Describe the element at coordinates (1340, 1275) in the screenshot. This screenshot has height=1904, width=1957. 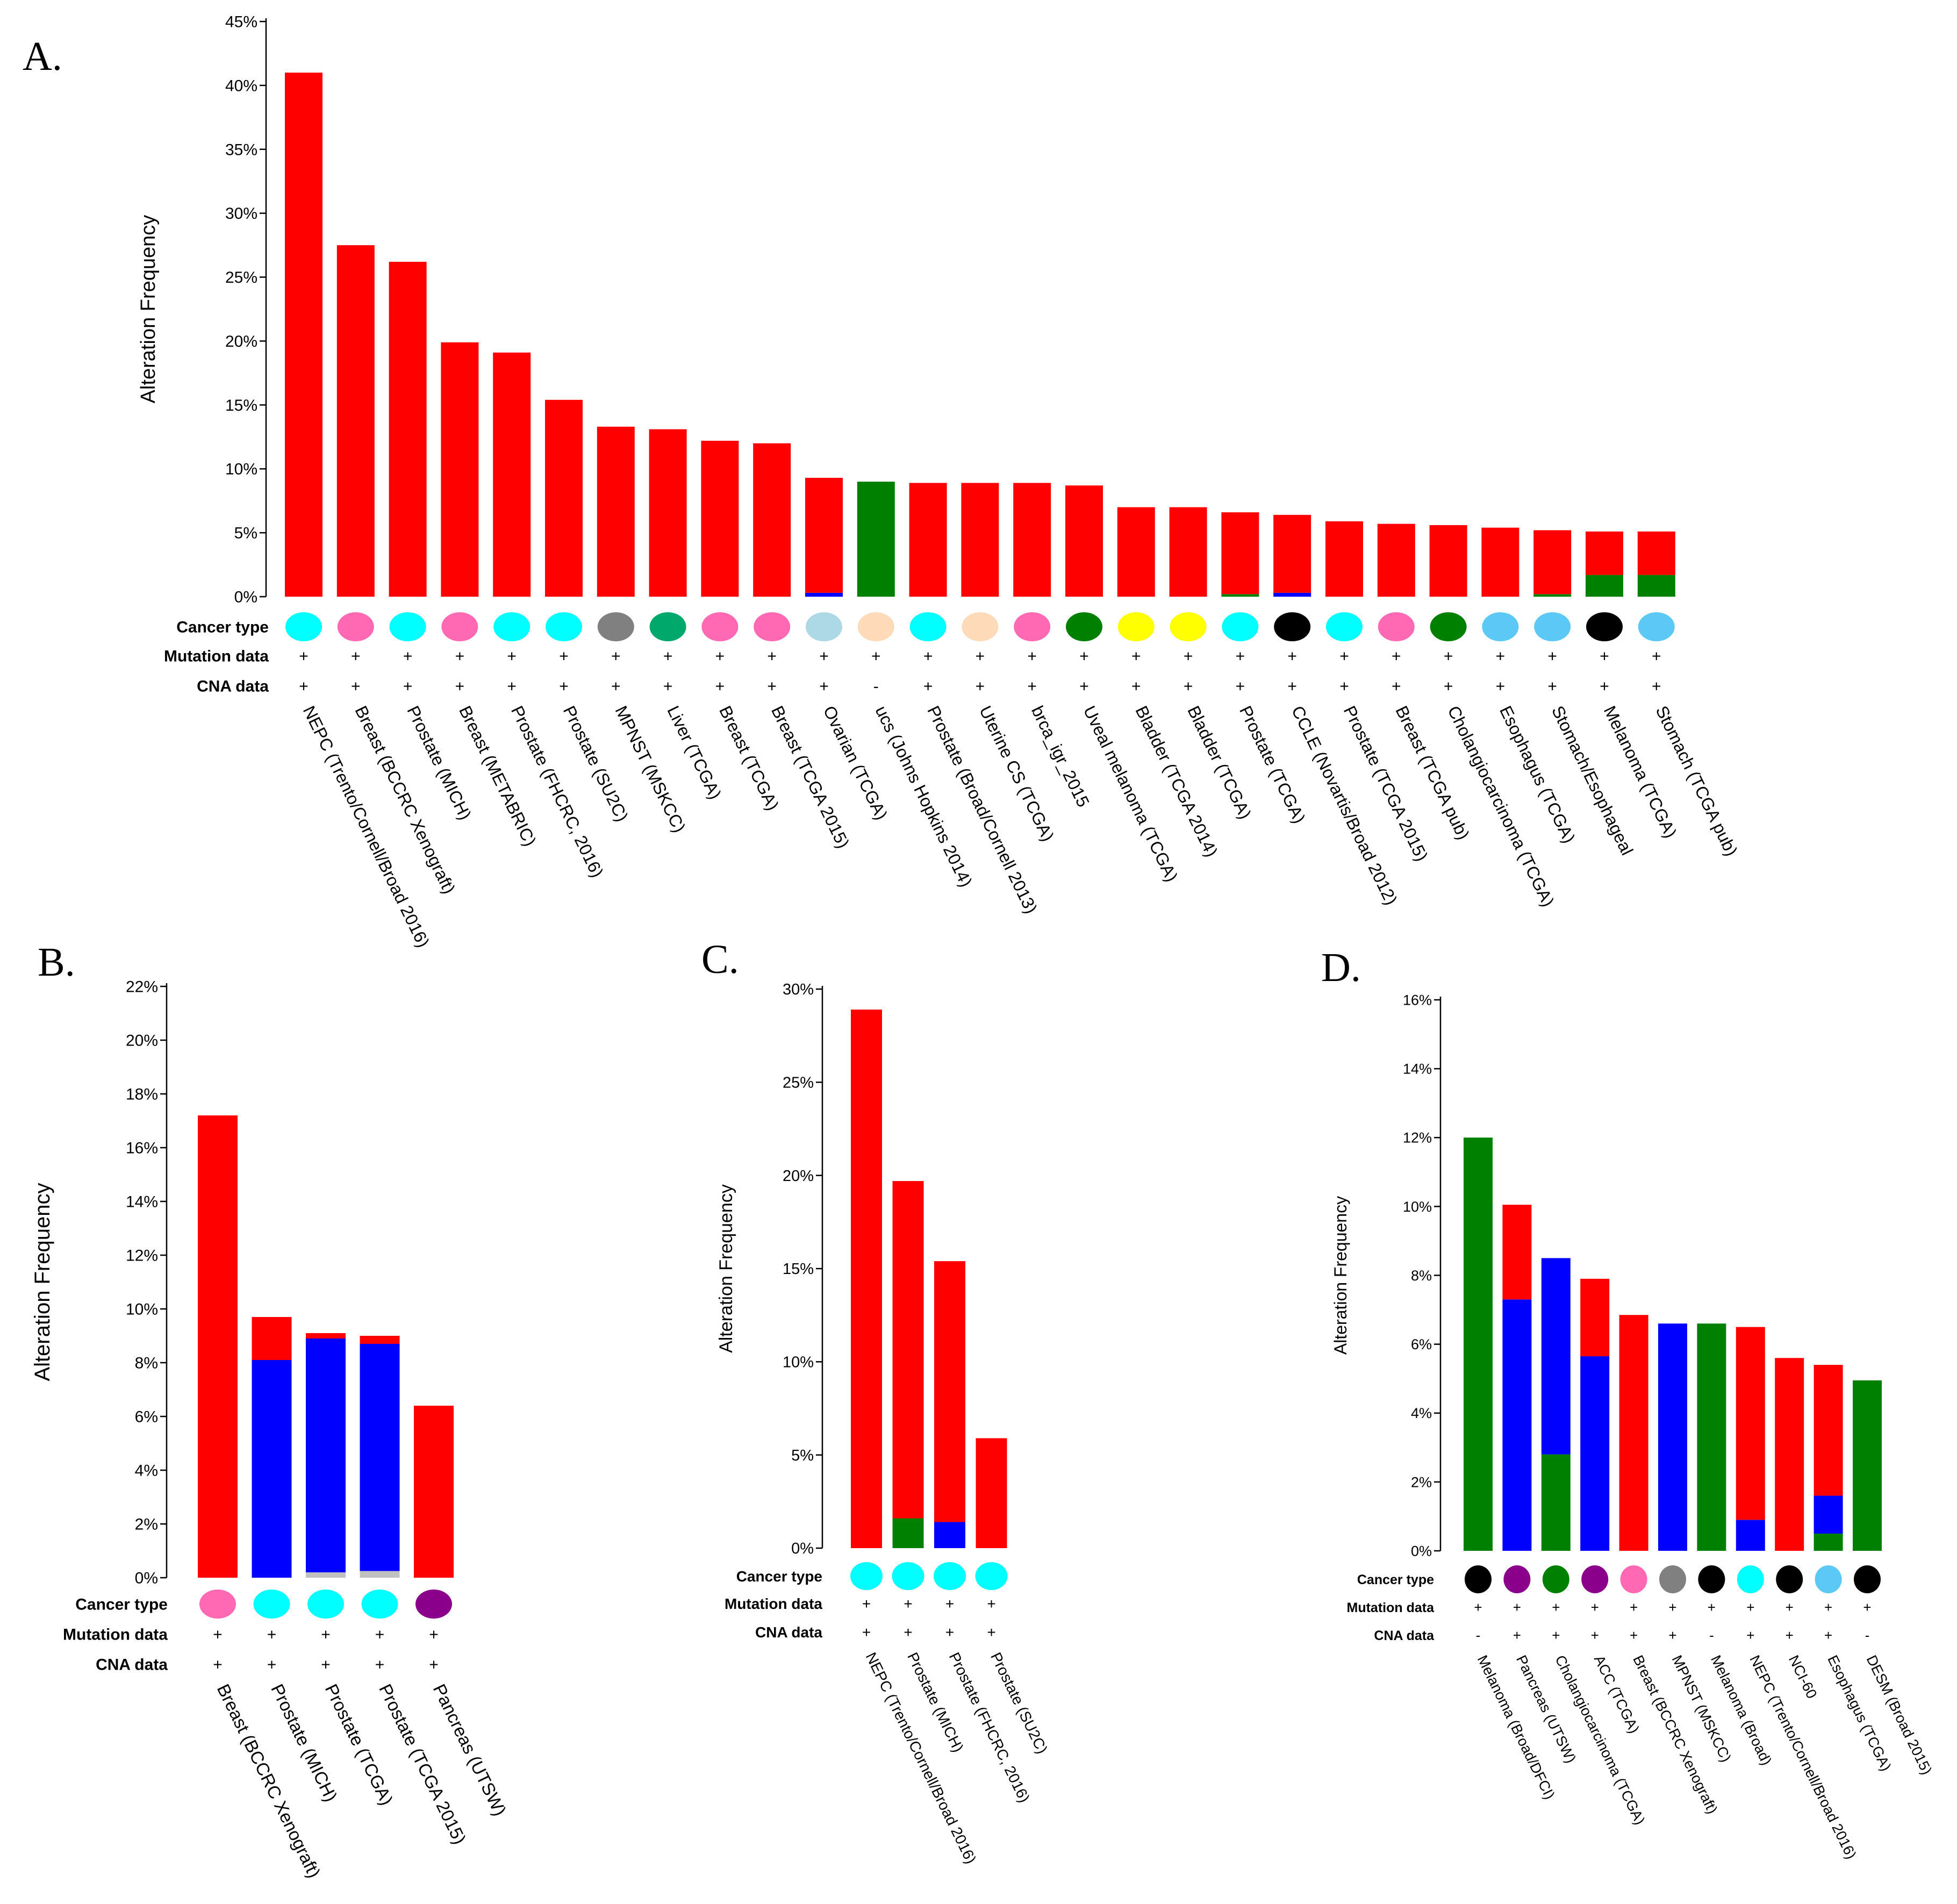
I see `y-axis-label: Alteration Frequency` at that location.